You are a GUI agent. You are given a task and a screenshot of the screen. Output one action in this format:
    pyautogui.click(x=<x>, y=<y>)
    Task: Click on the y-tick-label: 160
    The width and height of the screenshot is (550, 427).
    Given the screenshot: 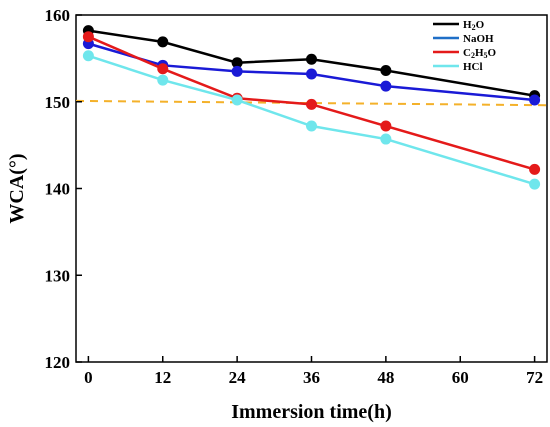 What is the action you would take?
    pyautogui.click(x=58, y=15)
    